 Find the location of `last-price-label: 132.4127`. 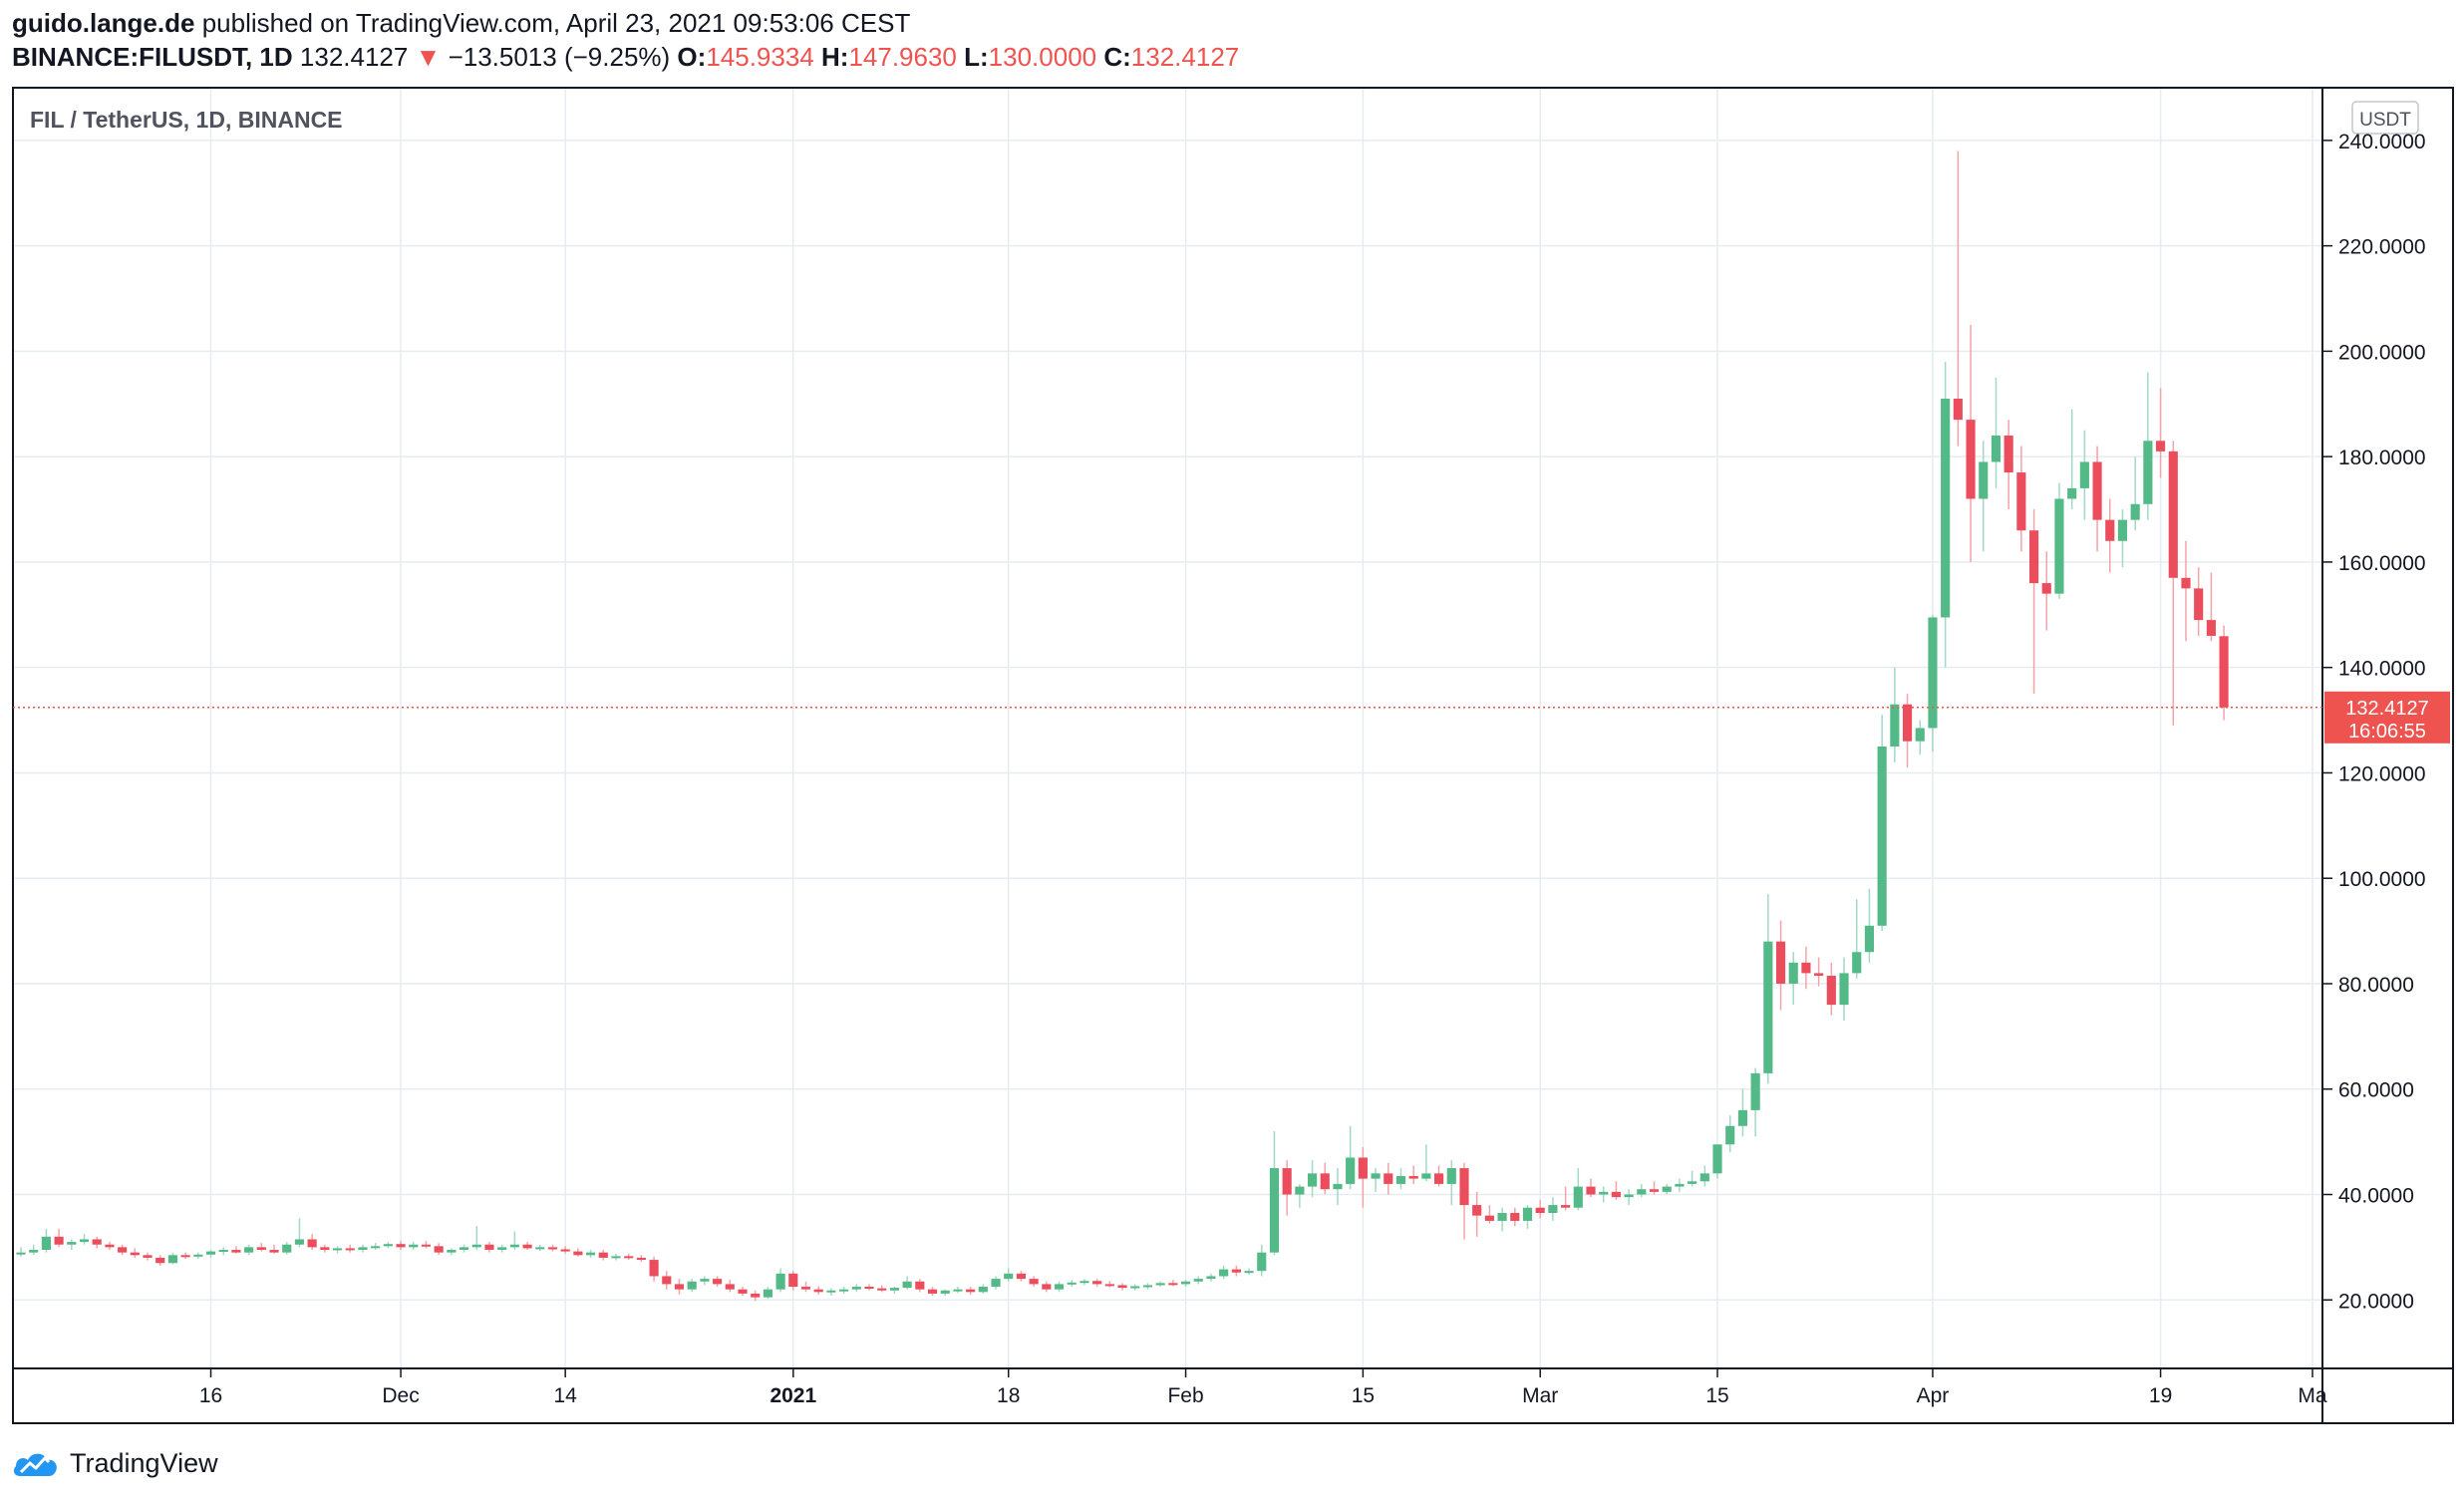

last-price-label: 132.4127 is located at coordinates (2387, 709).